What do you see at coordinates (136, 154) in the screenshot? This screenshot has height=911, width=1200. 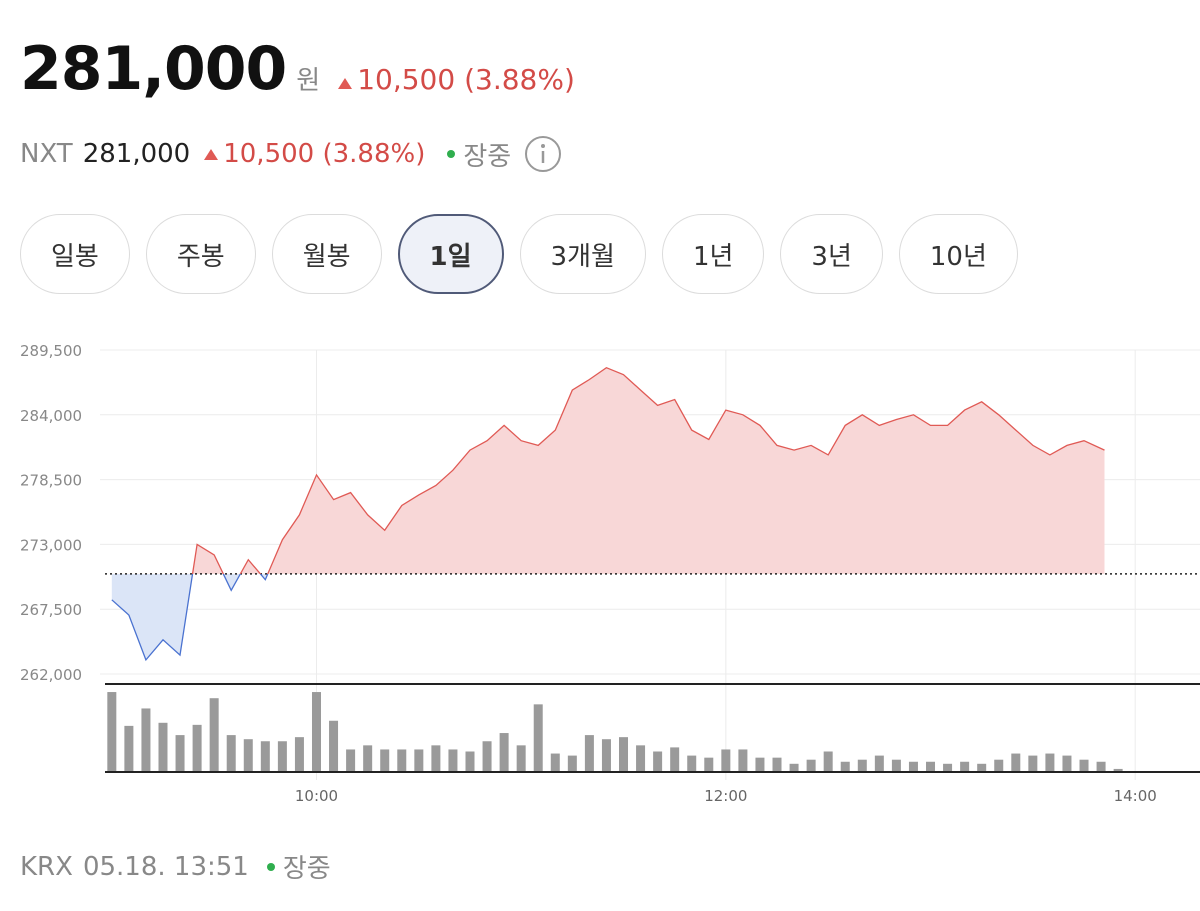 I see `nxt-price: 281,000` at bounding box center [136, 154].